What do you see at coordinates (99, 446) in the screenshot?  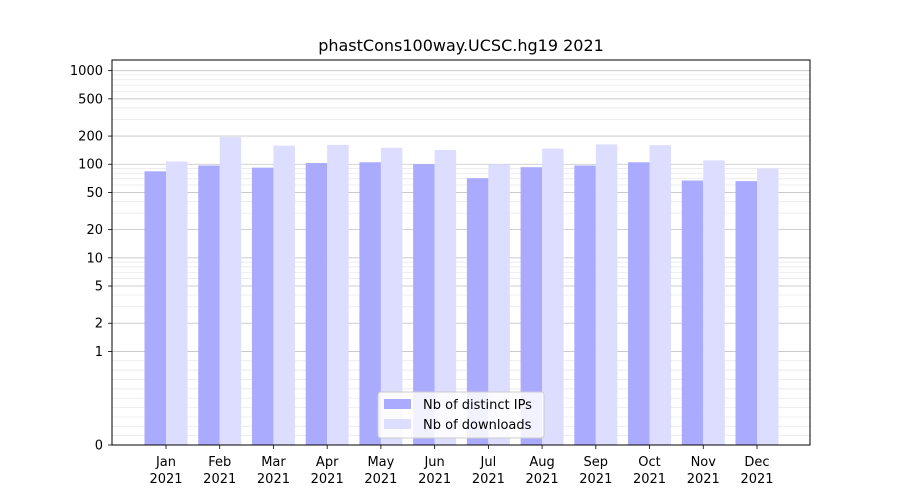 I see `y-tick-label: 0` at bounding box center [99, 446].